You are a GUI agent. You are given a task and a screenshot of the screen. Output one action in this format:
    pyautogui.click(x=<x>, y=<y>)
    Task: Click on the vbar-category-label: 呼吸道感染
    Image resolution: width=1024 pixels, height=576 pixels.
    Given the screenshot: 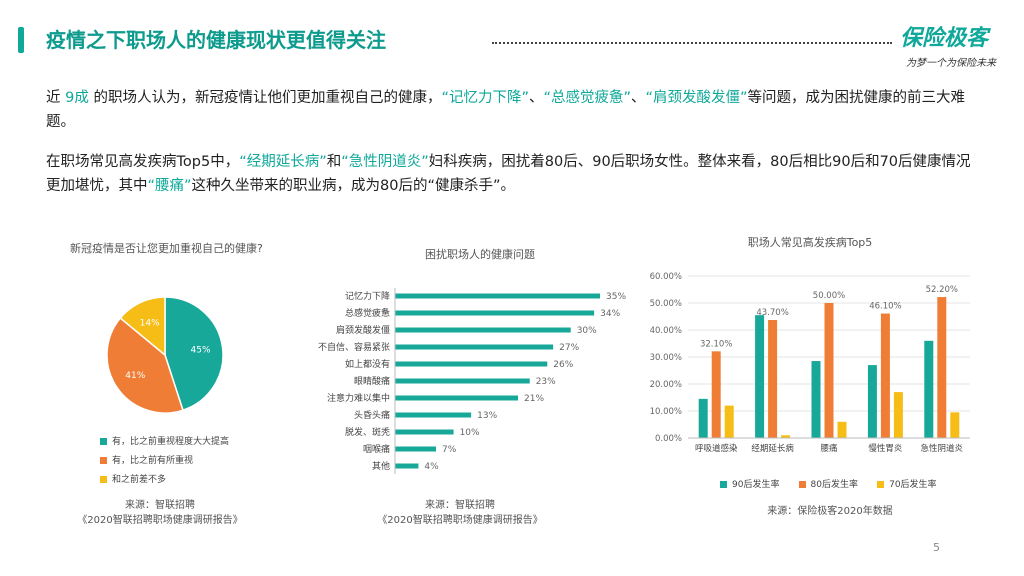 What is the action you would take?
    pyautogui.click(x=716, y=448)
    